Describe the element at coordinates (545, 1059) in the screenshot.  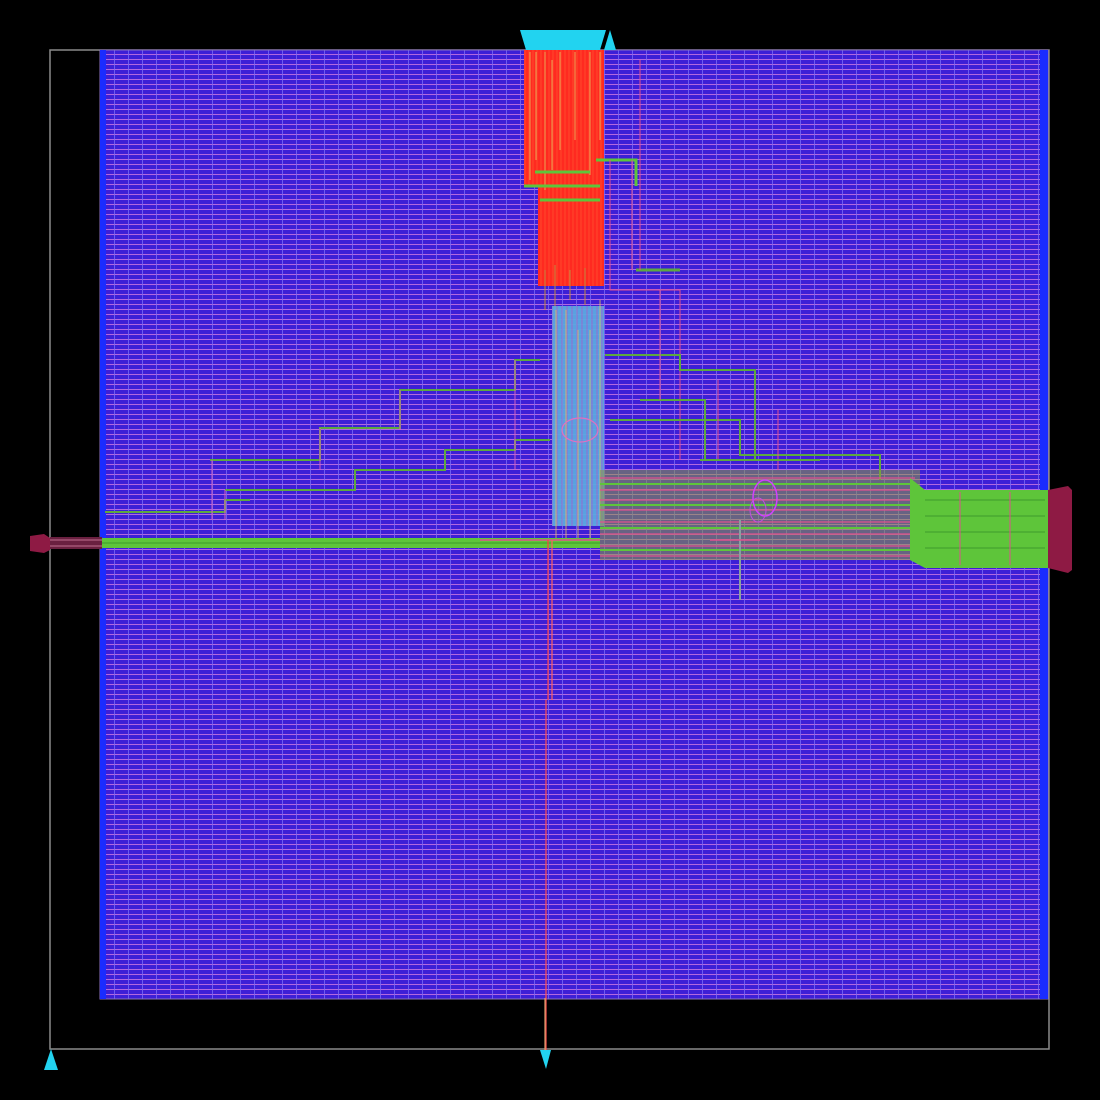
I see `bottom-center-pin` at that location.